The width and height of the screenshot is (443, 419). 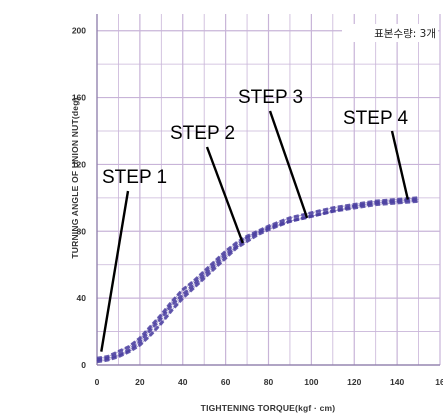 What do you see at coordinates (79, 31) in the screenshot?
I see `y-tick-label: 200` at bounding box center [79, 31].